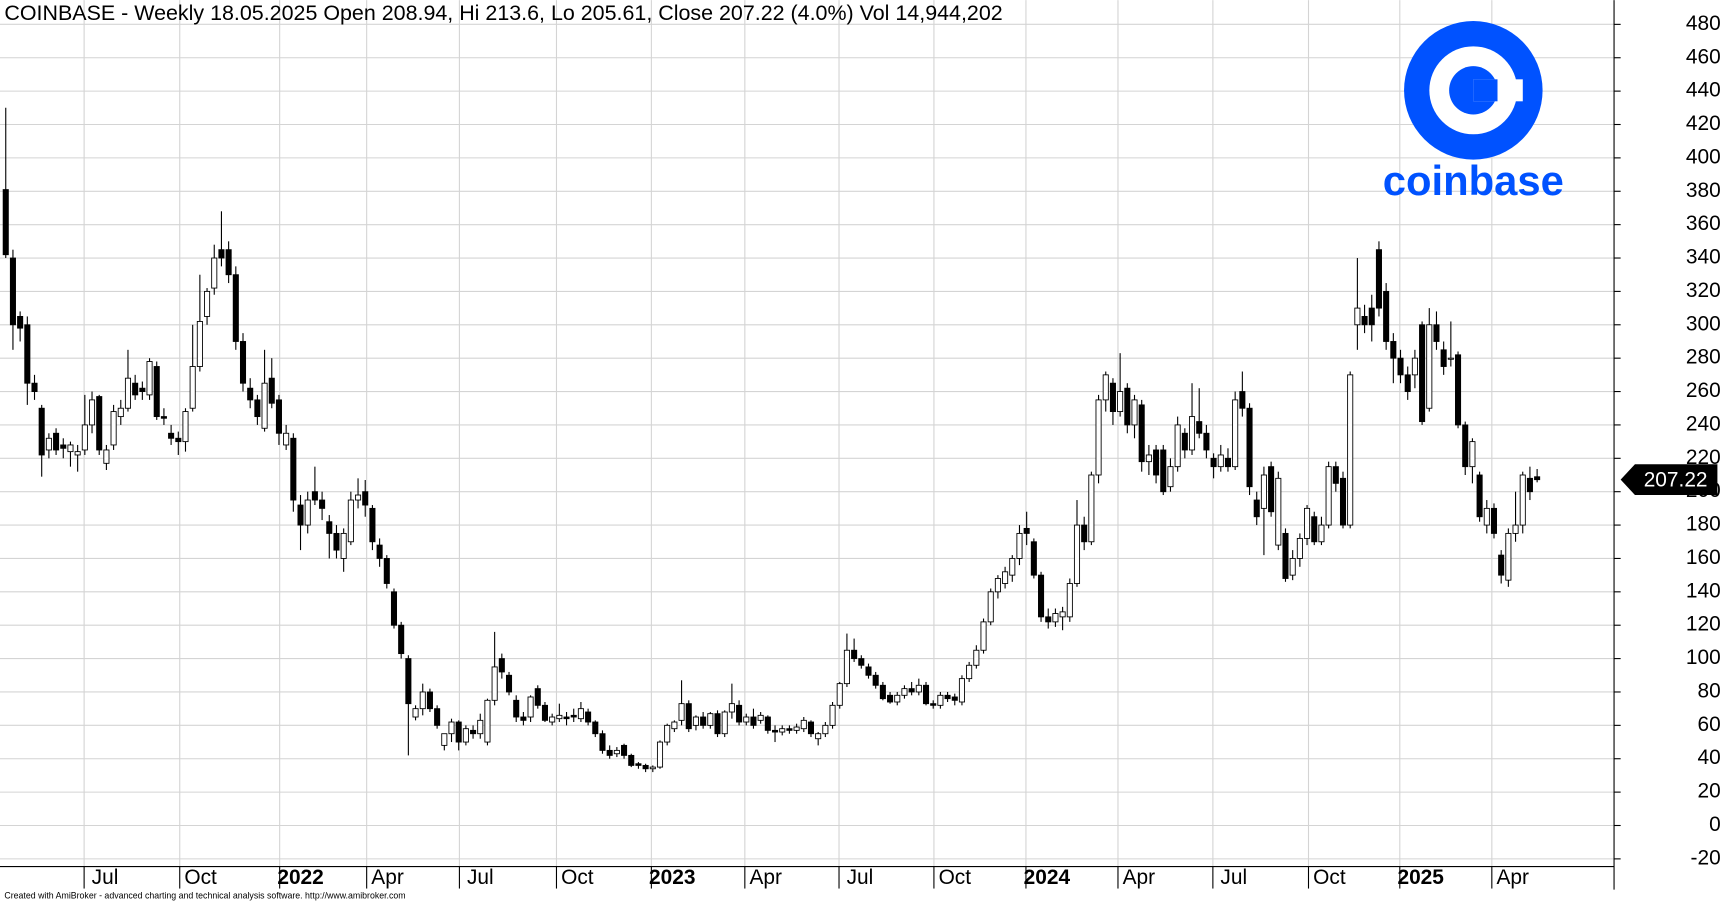  I want to click on y-tick-label: 300, so click(1703, 323).